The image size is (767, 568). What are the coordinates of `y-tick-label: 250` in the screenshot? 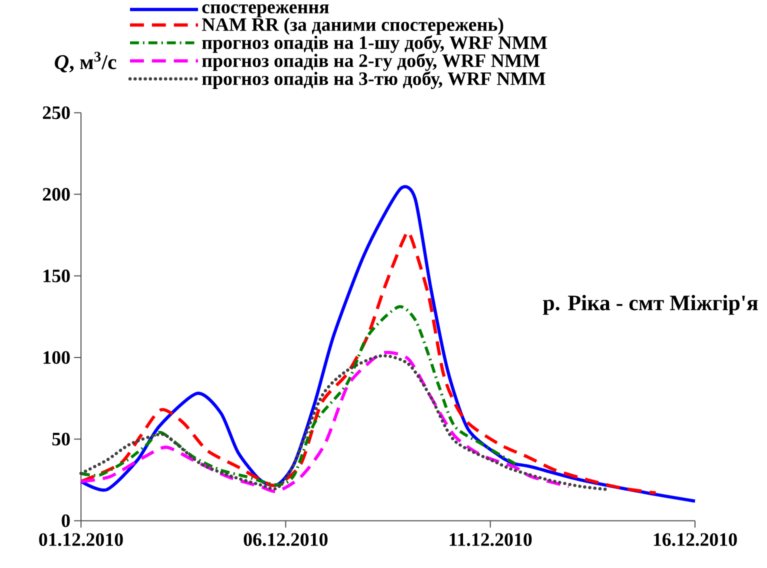 It's located at (56, 113).